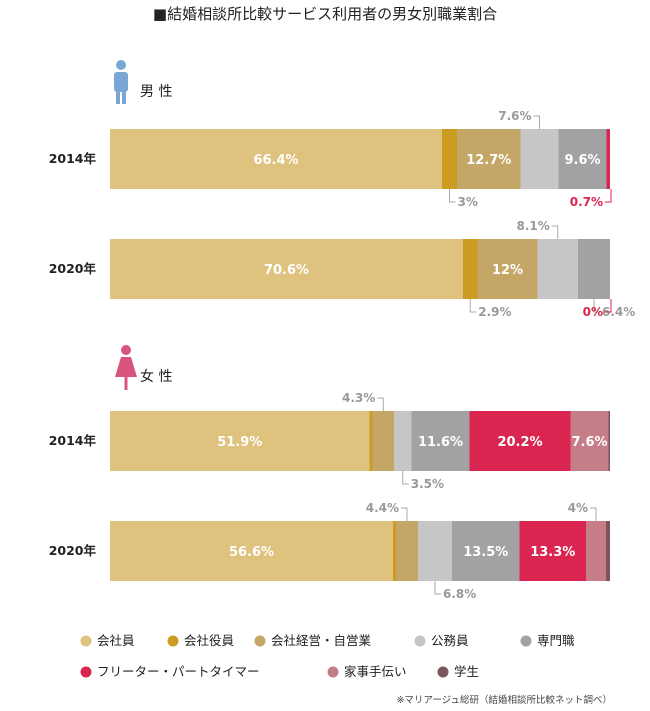 This screenshot has height=711, width=650. I want to click on legend-item: 会社員, so click(107, 640).